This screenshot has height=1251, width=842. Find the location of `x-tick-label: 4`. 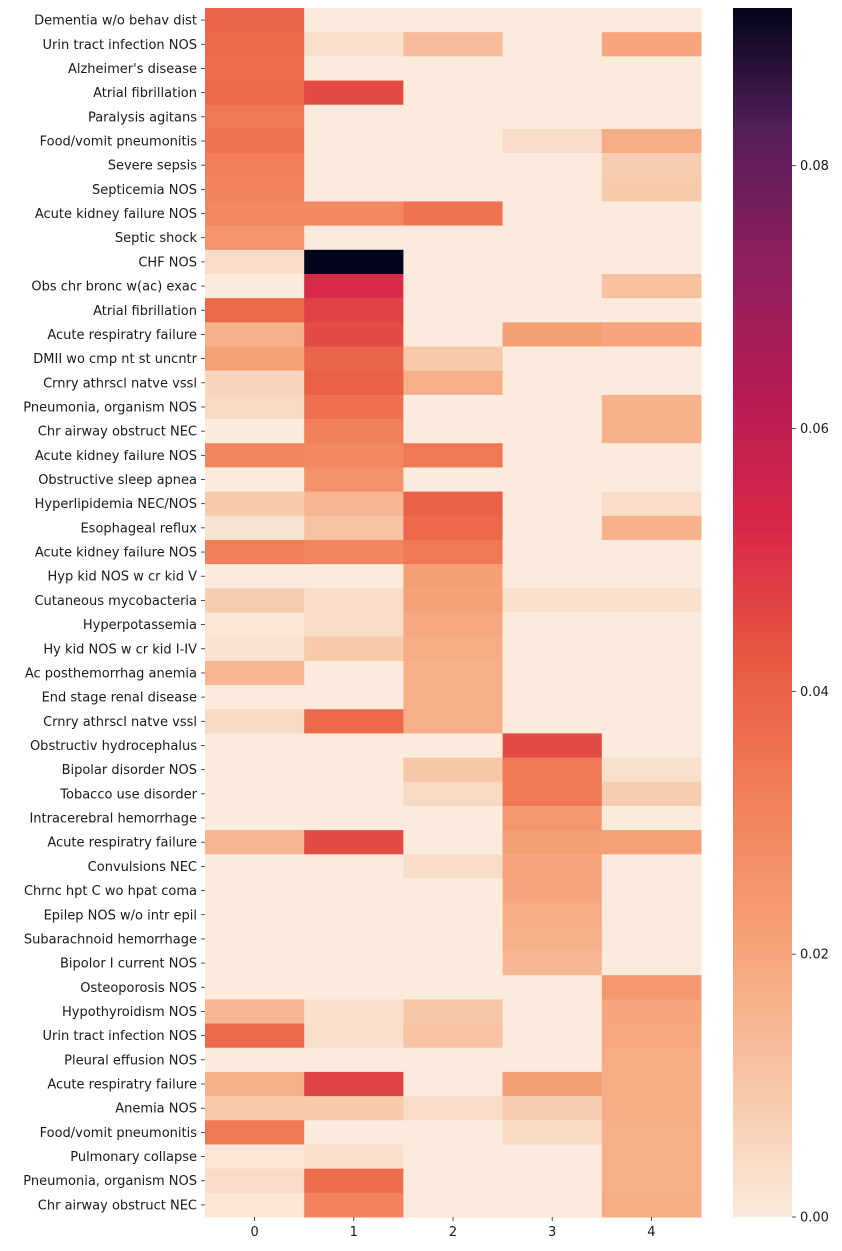

x-tick-label: 4 is located at coordinates (651, 1232).